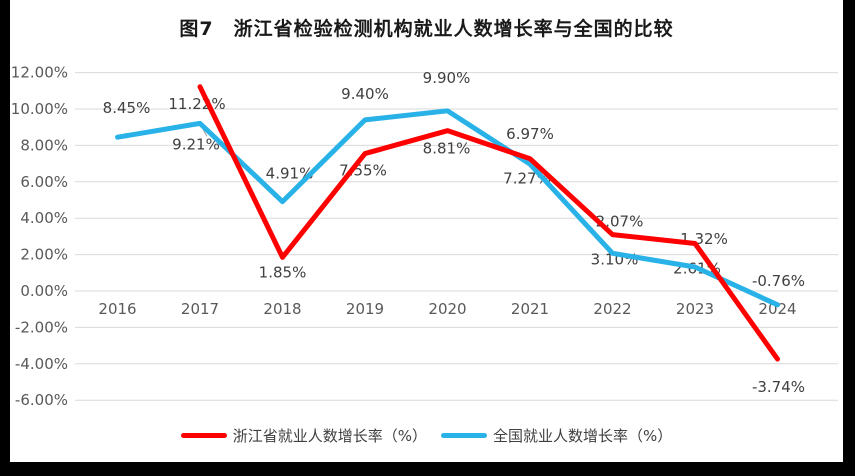  Describe the element at coordinates (127, 108) in the screenshot. I see `data-label: 8.45%` at that location.